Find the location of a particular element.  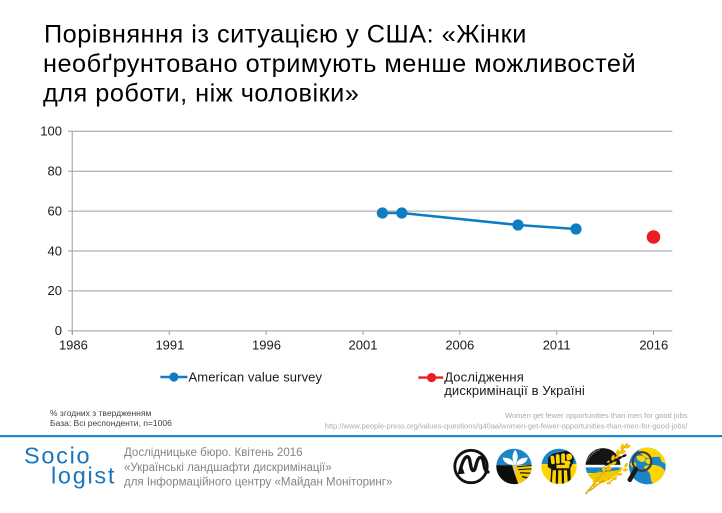

svg-text: 60 is located at coordinates (55, 210).